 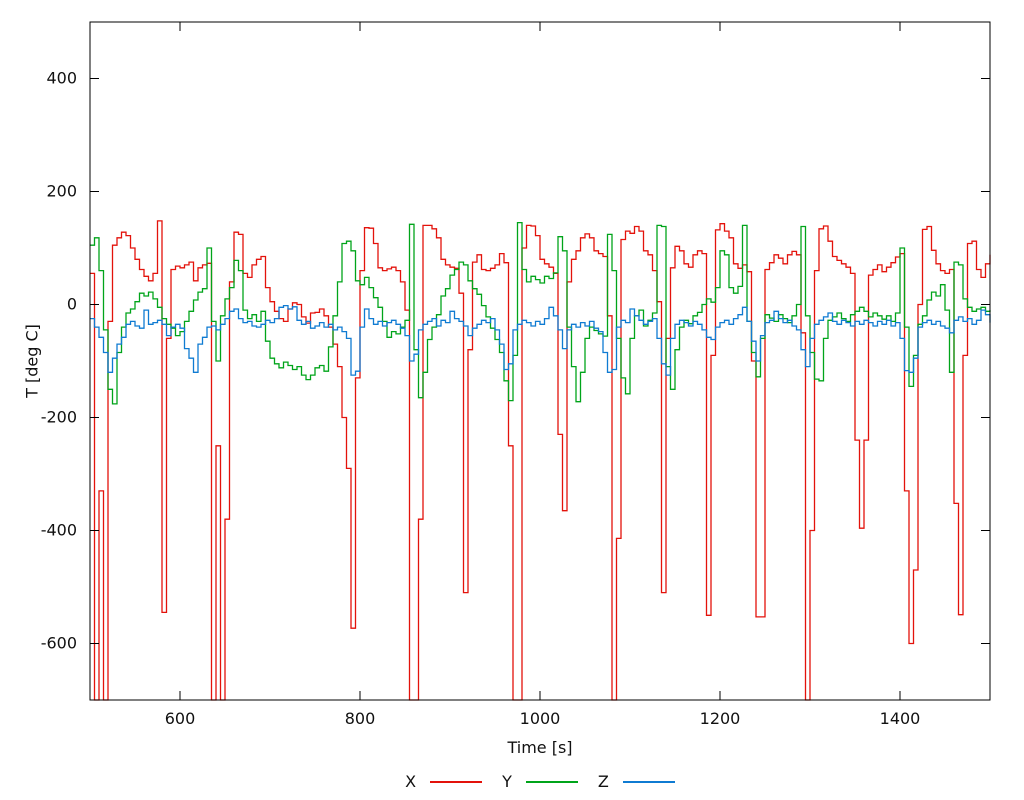 What do you see at coordinates (59, 417) in the screenshot?
I see `y-tick-label: -200` at bounding box center [59, 417].